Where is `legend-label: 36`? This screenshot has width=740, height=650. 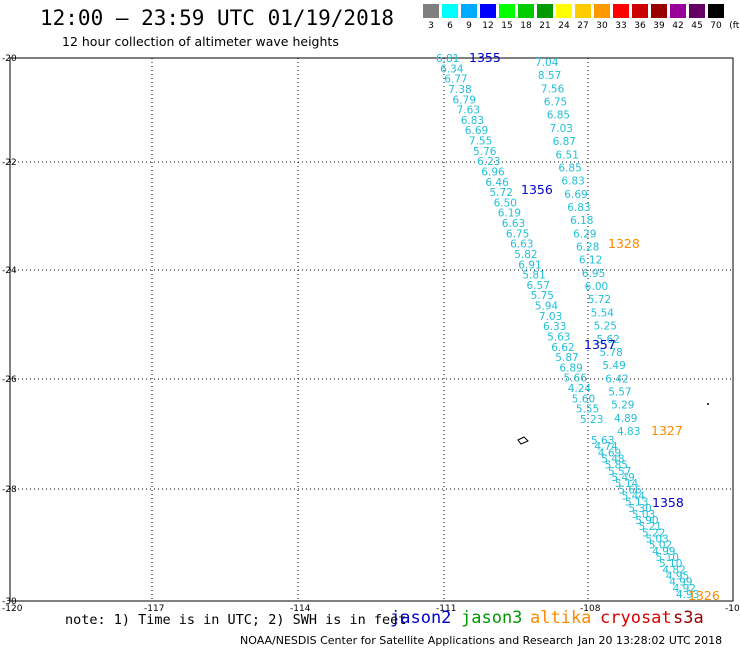 legend-label: 36 is located at coordinates (640, 26).